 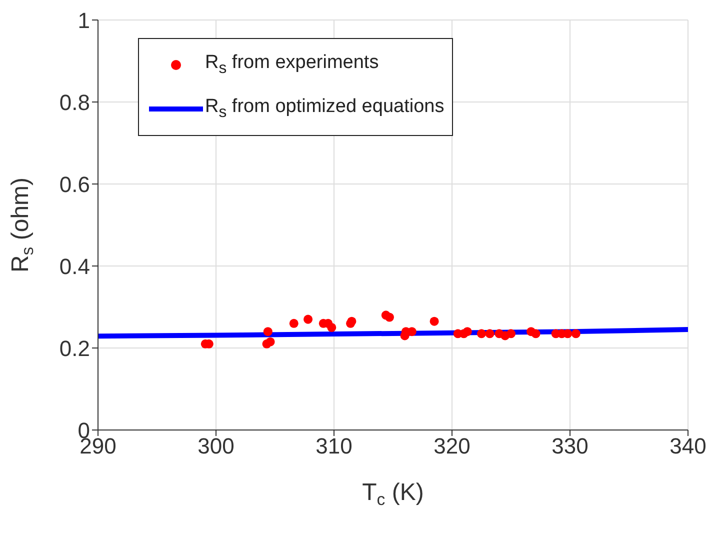 What do you see at coordinates (393, 494) in the screenshot?
I see `x-axis-title: T$_{c}$ (K)` at bounding box center [393, 494].